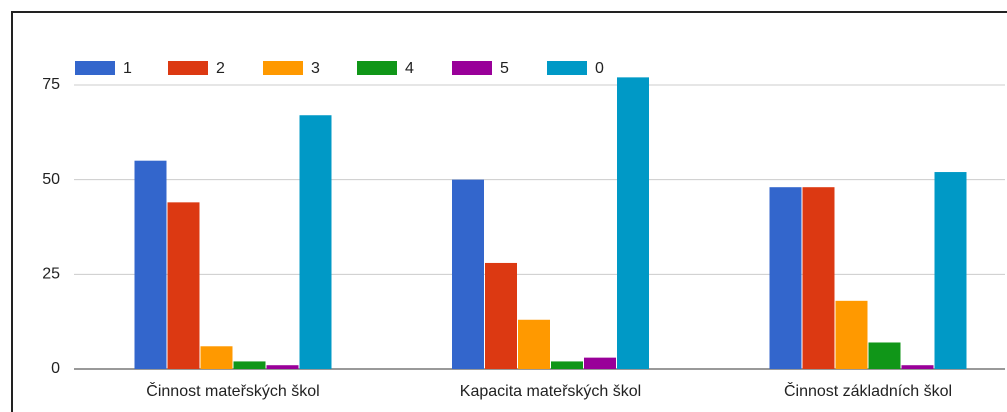 Image resolution: width=1007 pixels, height=412 pixels. I want to click on legend-label: 1, so click(127, 68).